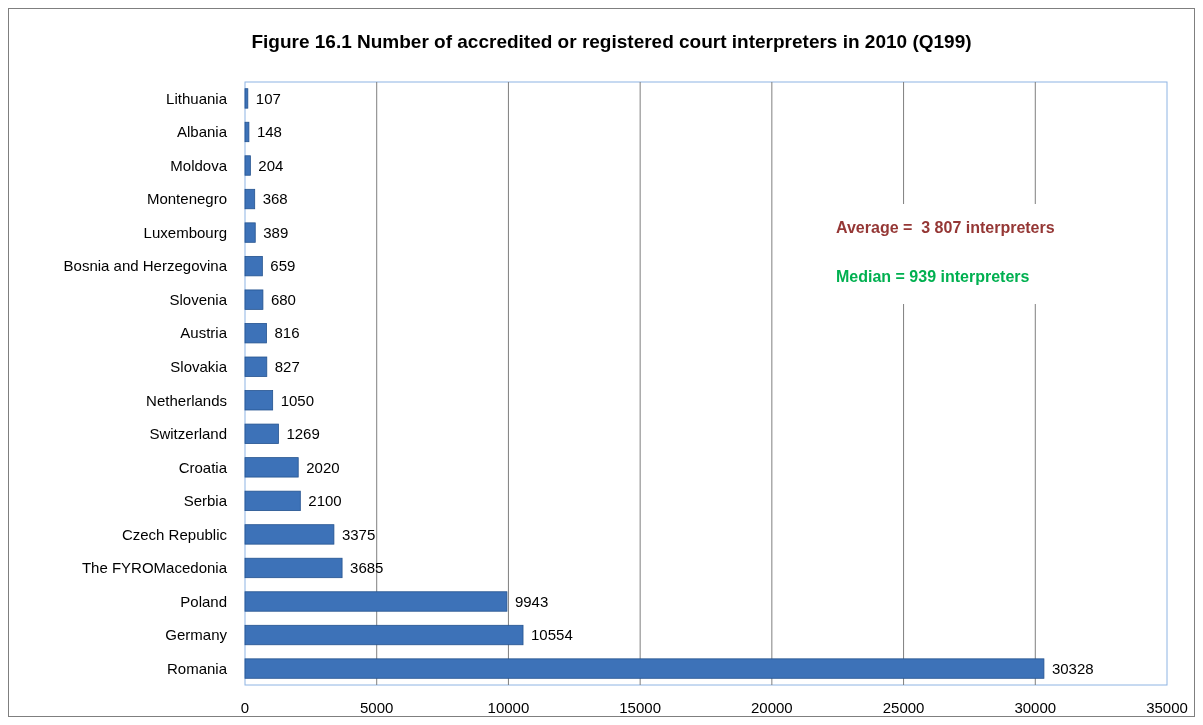  Describe the element at coordinates (283, 299) in the screenshot. I see `data-label: 680` at that location.